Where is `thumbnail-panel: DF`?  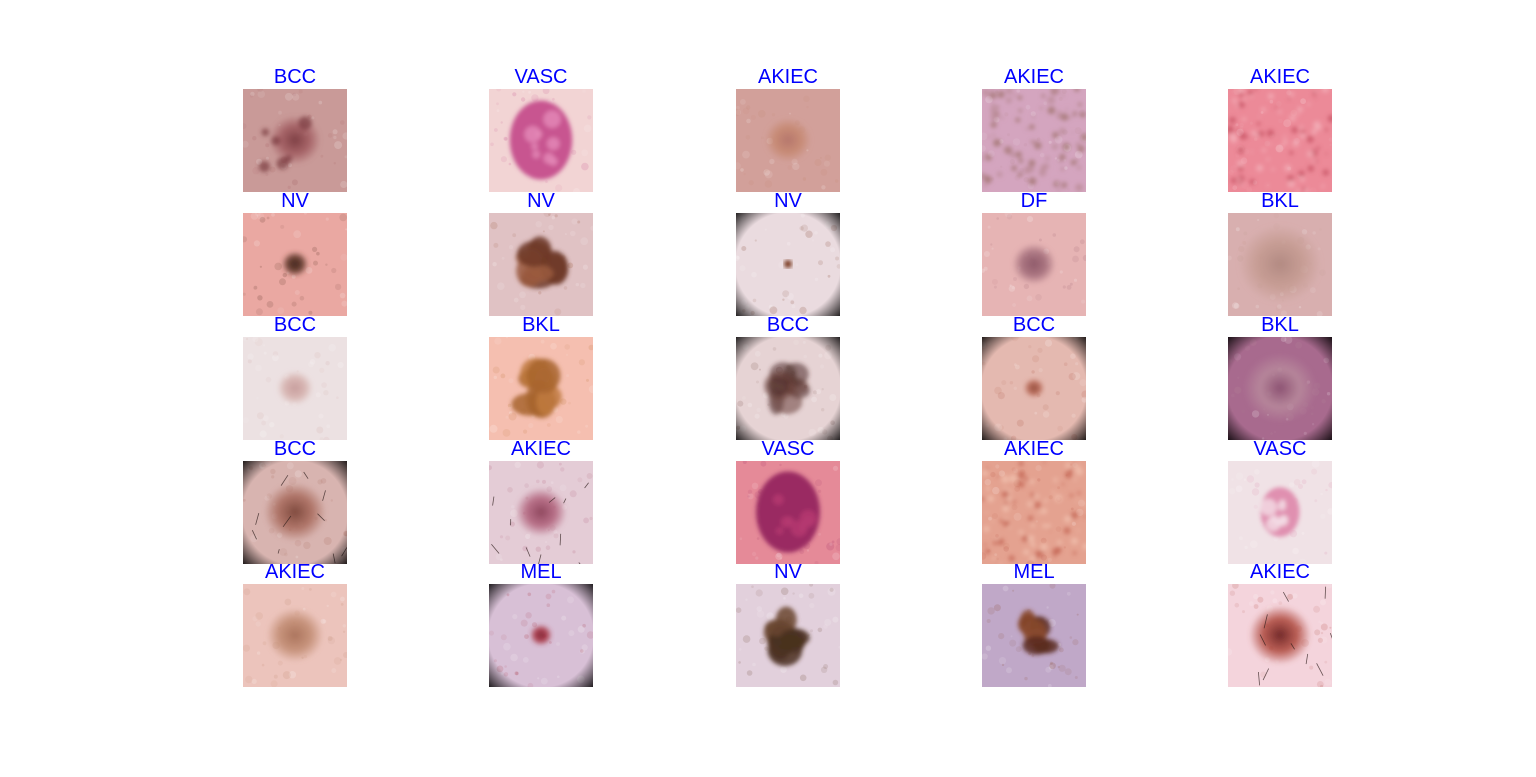 thumbnail-panel: DF is located at coordinates (1034, 253).